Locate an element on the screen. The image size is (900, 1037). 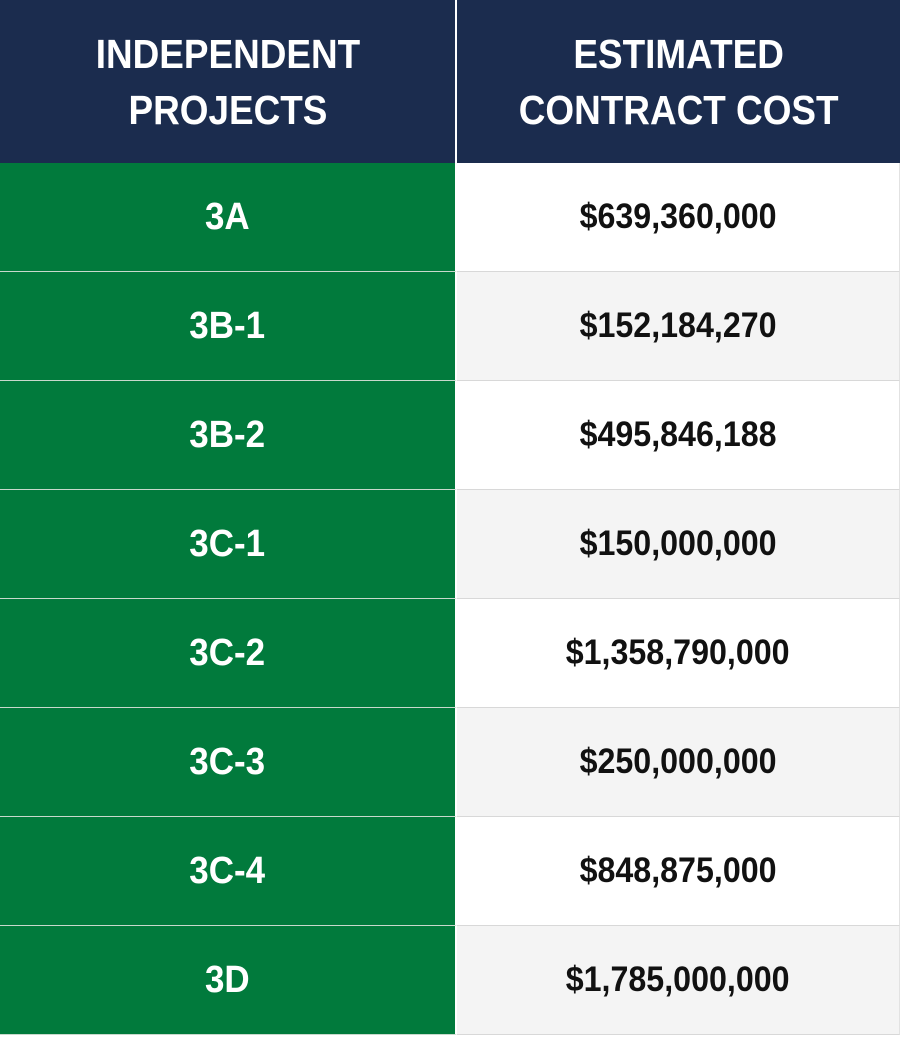
header-label: INDEPENDENT PROJECTS is located at coordinates (227, 81).